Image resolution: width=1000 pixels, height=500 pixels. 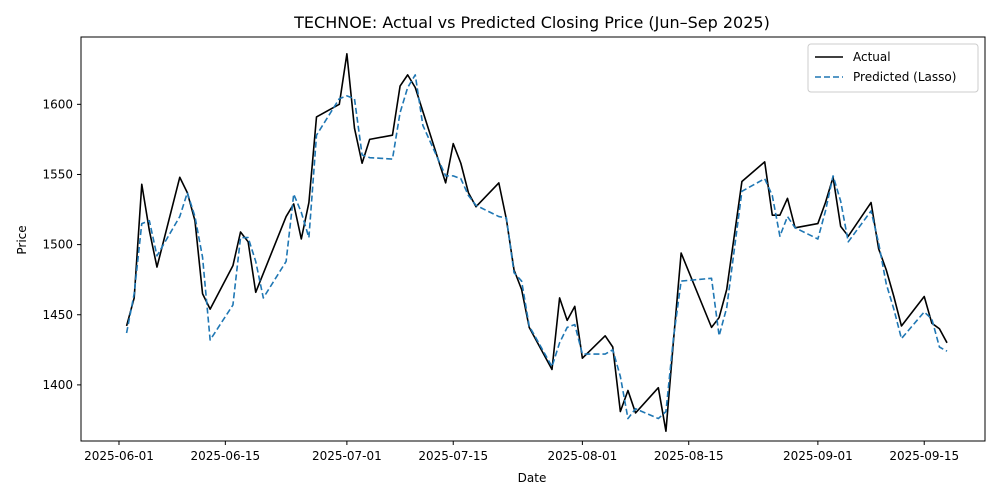 What do you see at coordinates (347, 456) in the screenshot?
I see `x-tick-label: 2025-07-01` at bounding box center [347, 456].